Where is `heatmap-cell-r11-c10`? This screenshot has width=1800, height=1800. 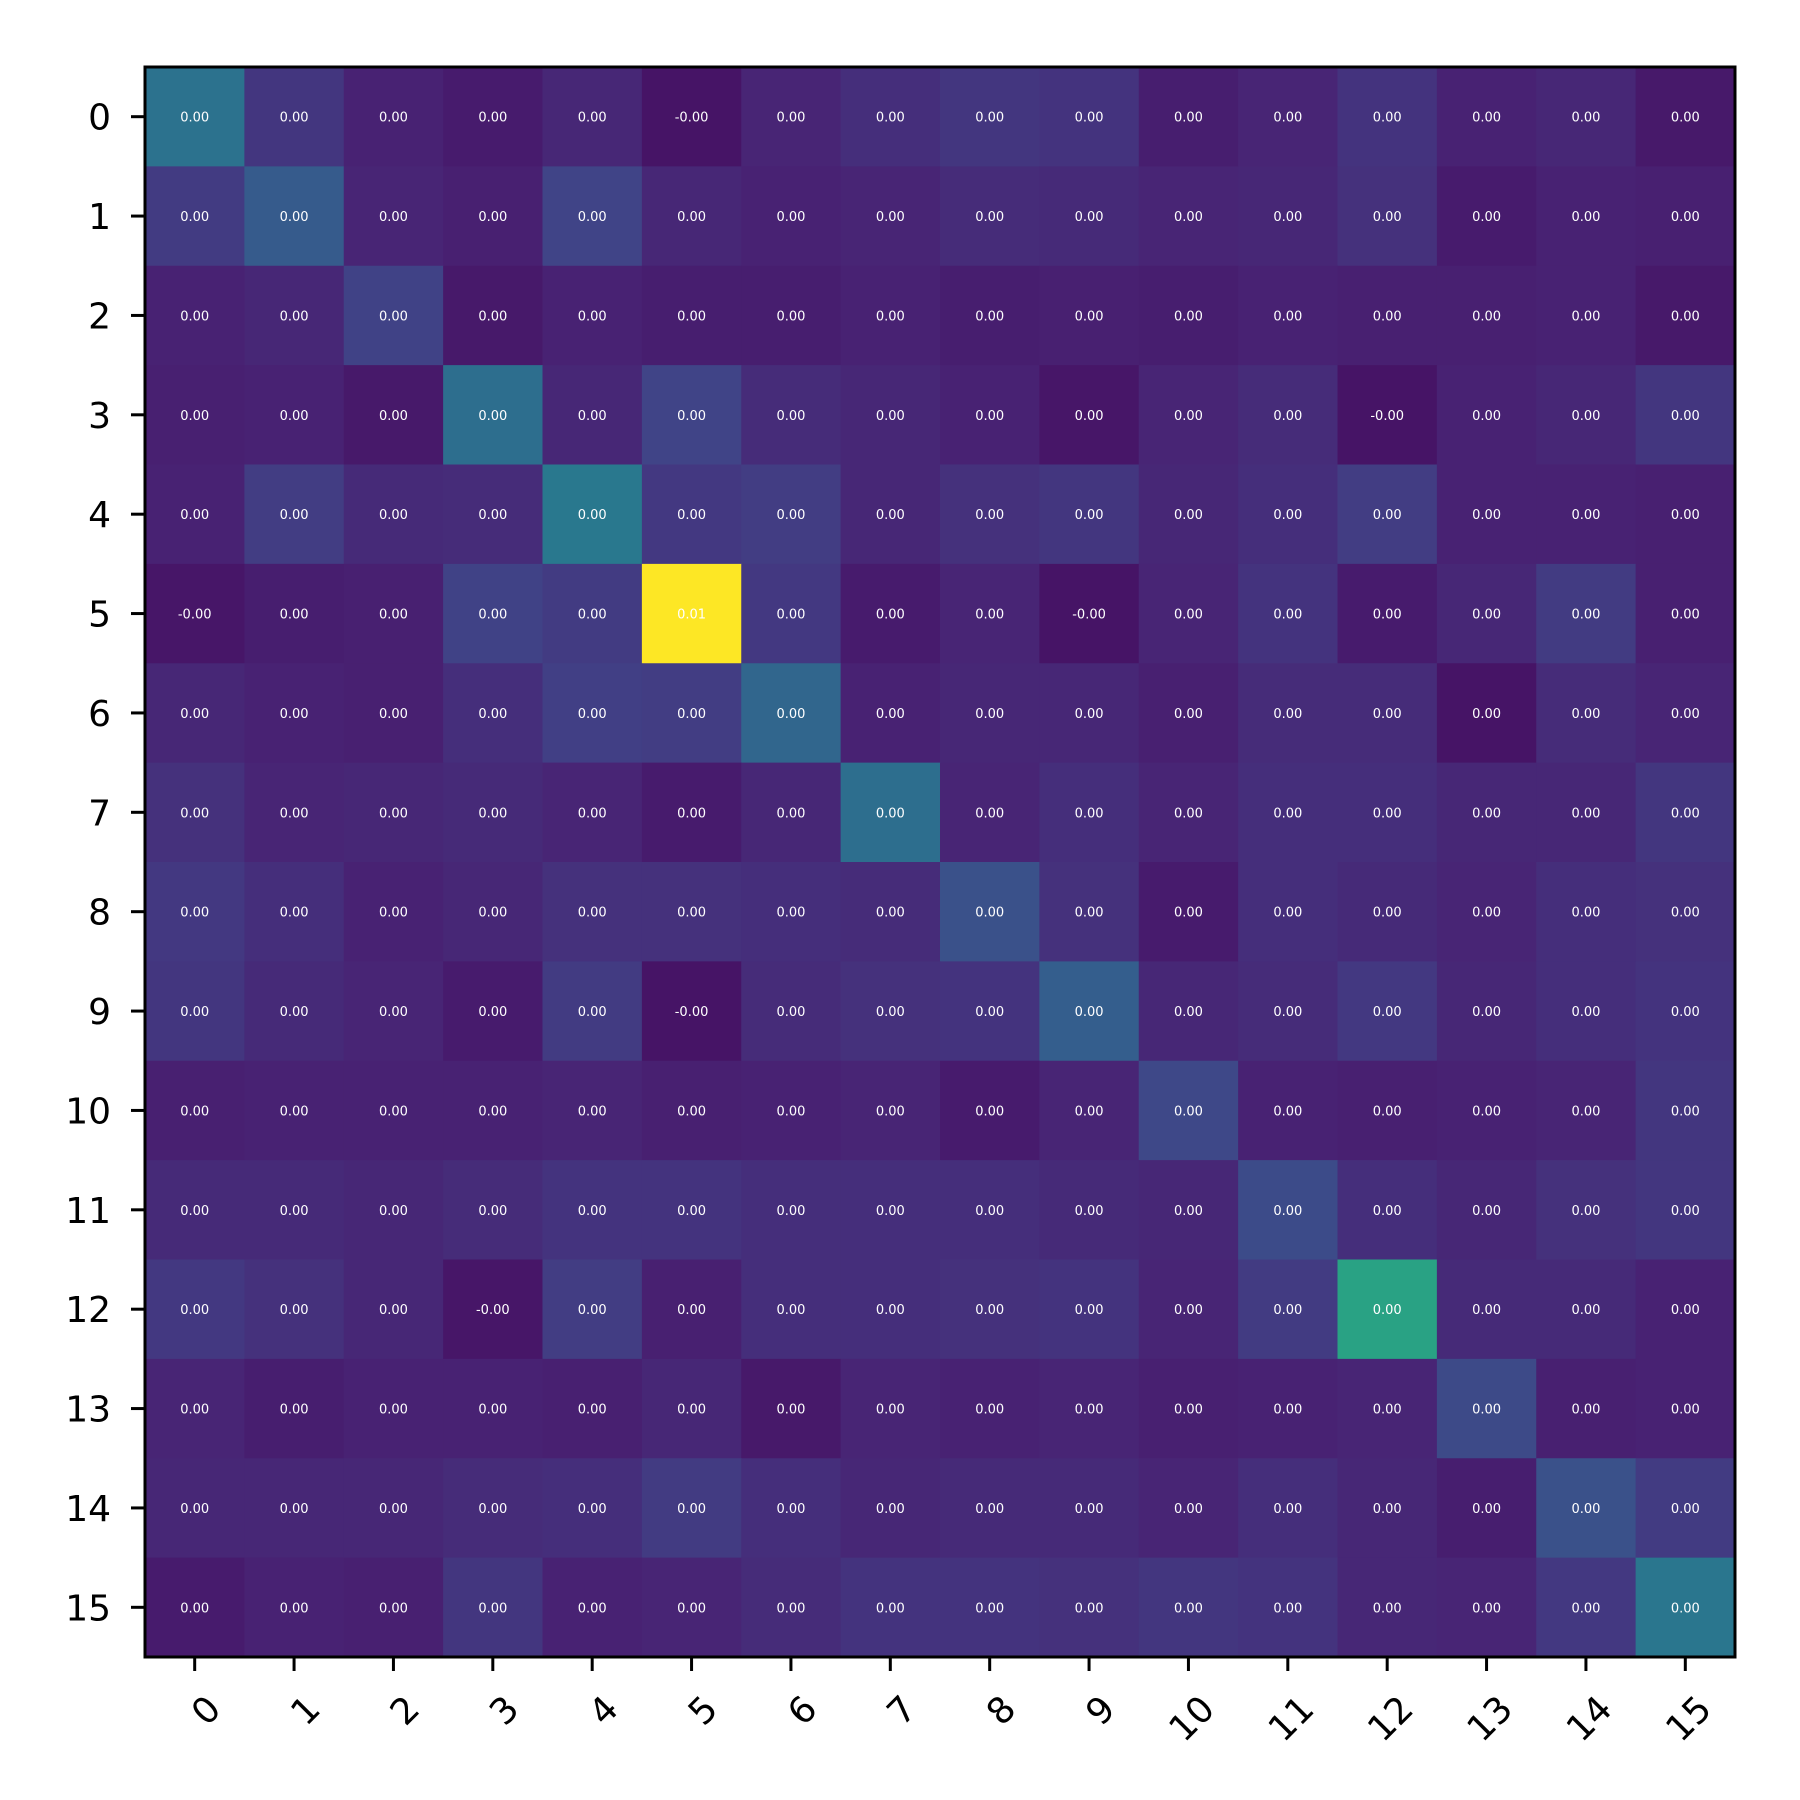 heatmap-cell-r11-c10 is located at coordinates (1188, 1210).